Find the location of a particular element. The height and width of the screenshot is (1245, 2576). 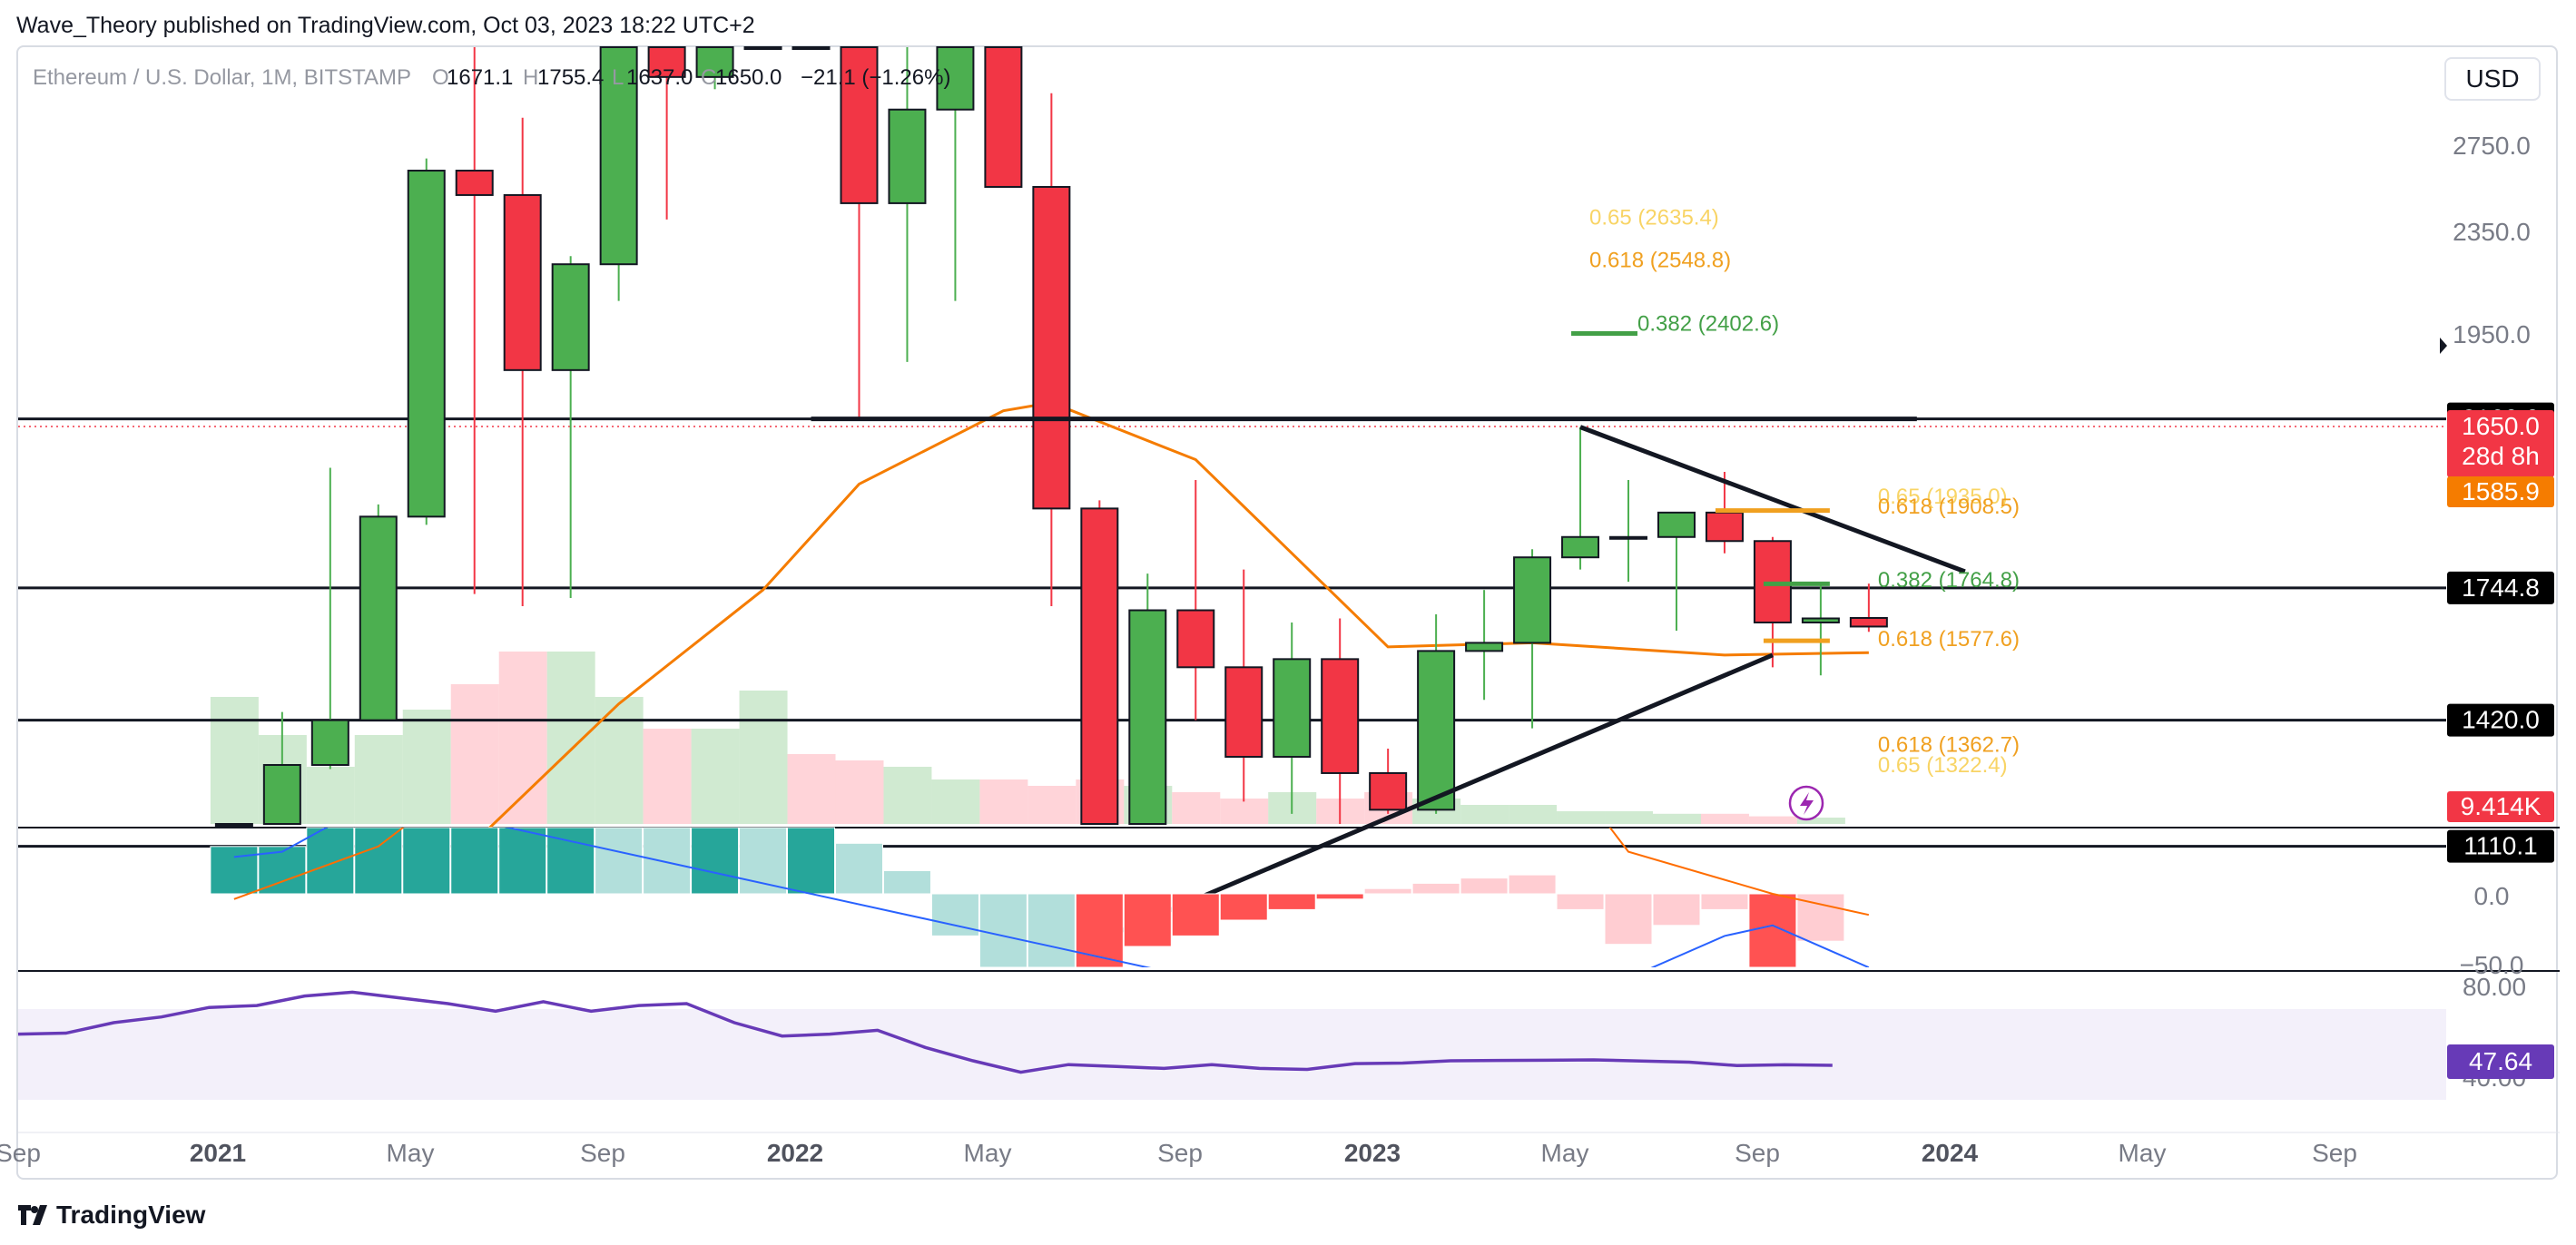

last-price-text: 1650.0 is located at coordinates (2501, 426).